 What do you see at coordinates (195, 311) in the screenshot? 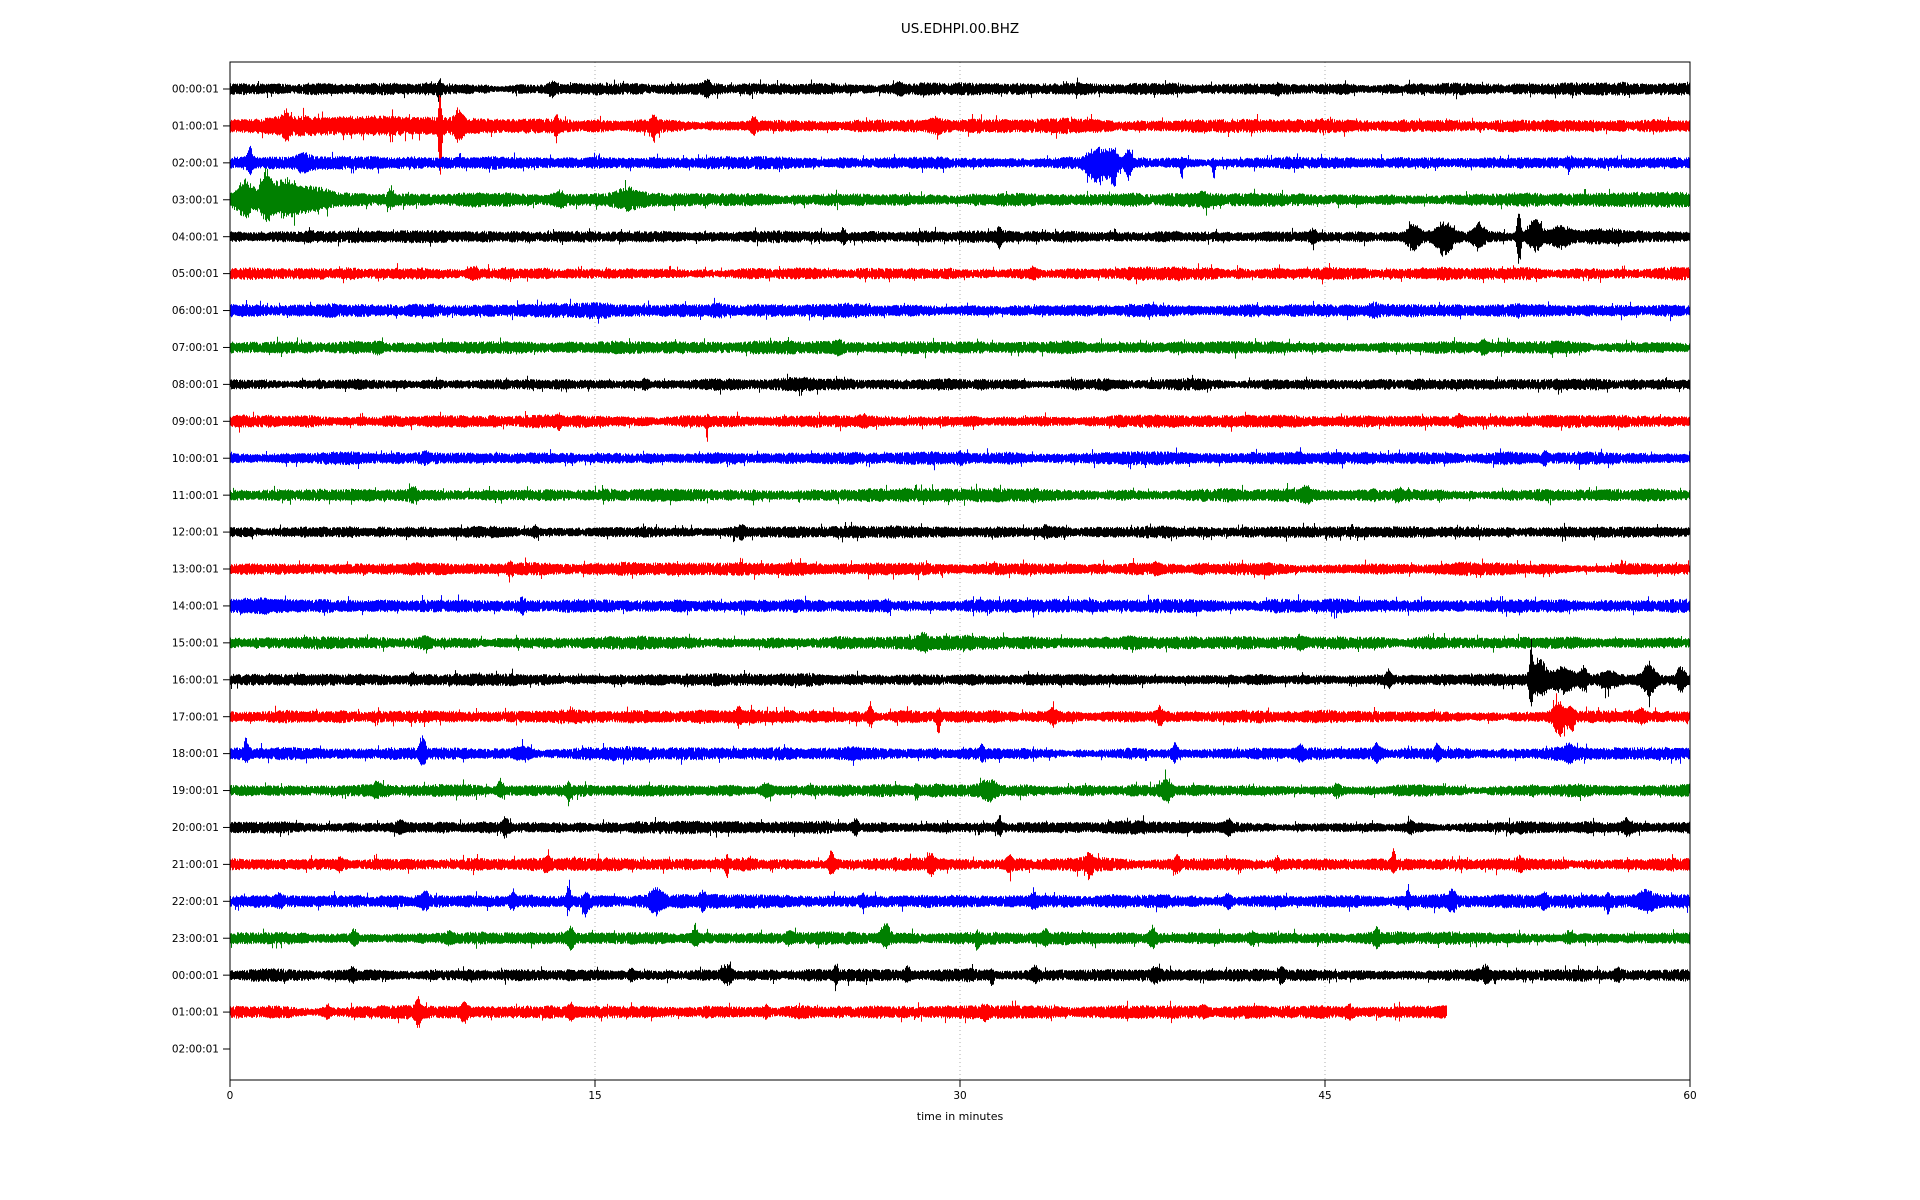
I see `y-tick-label-6: 06:00:01` at bounding box center [195, 311].